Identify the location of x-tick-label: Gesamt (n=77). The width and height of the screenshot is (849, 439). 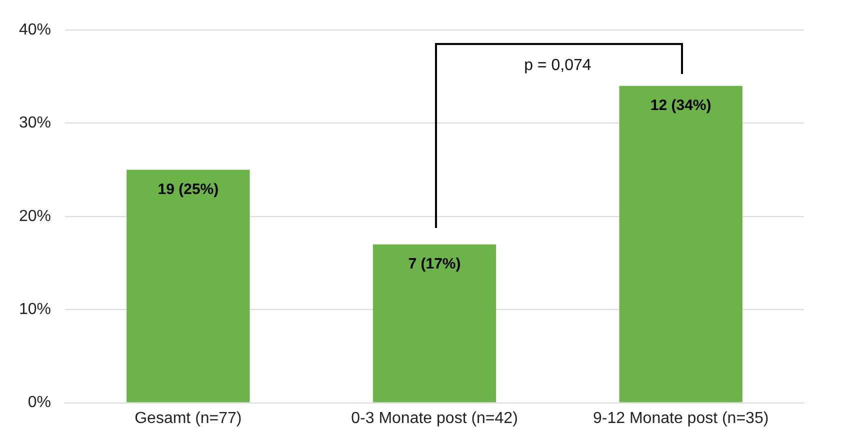
(188, 418).